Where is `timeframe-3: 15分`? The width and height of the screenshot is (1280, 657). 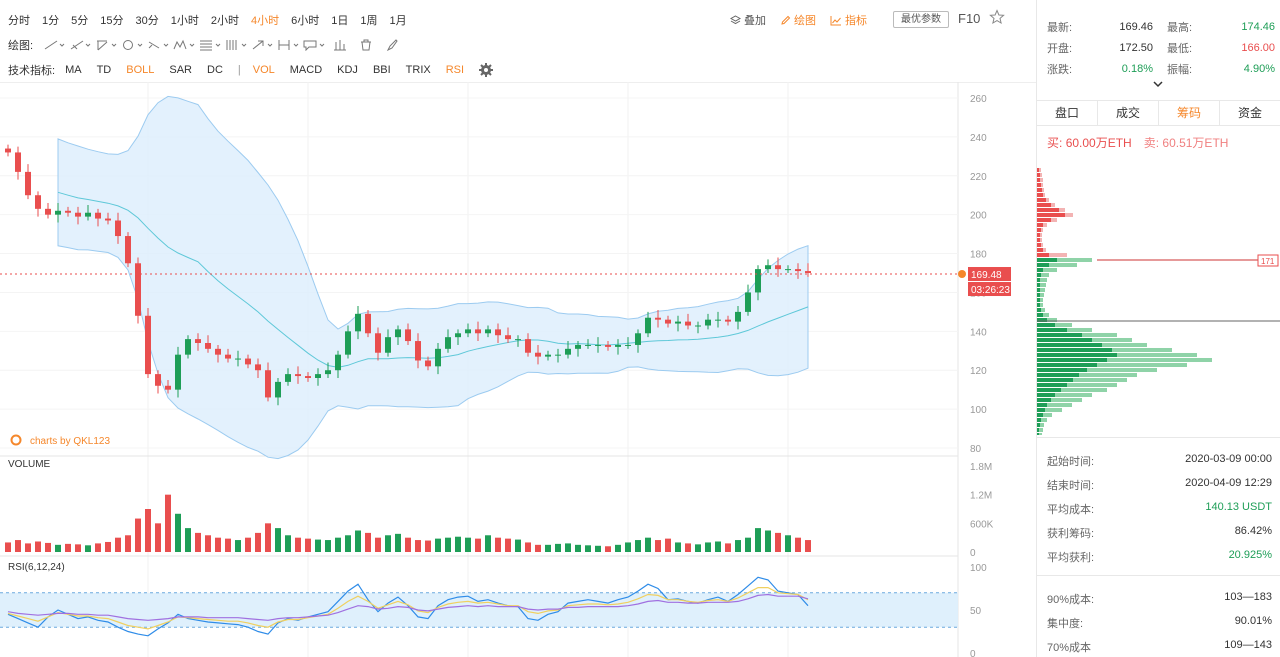 timeframe-3: 15分 is located at coordinates (112, 21).